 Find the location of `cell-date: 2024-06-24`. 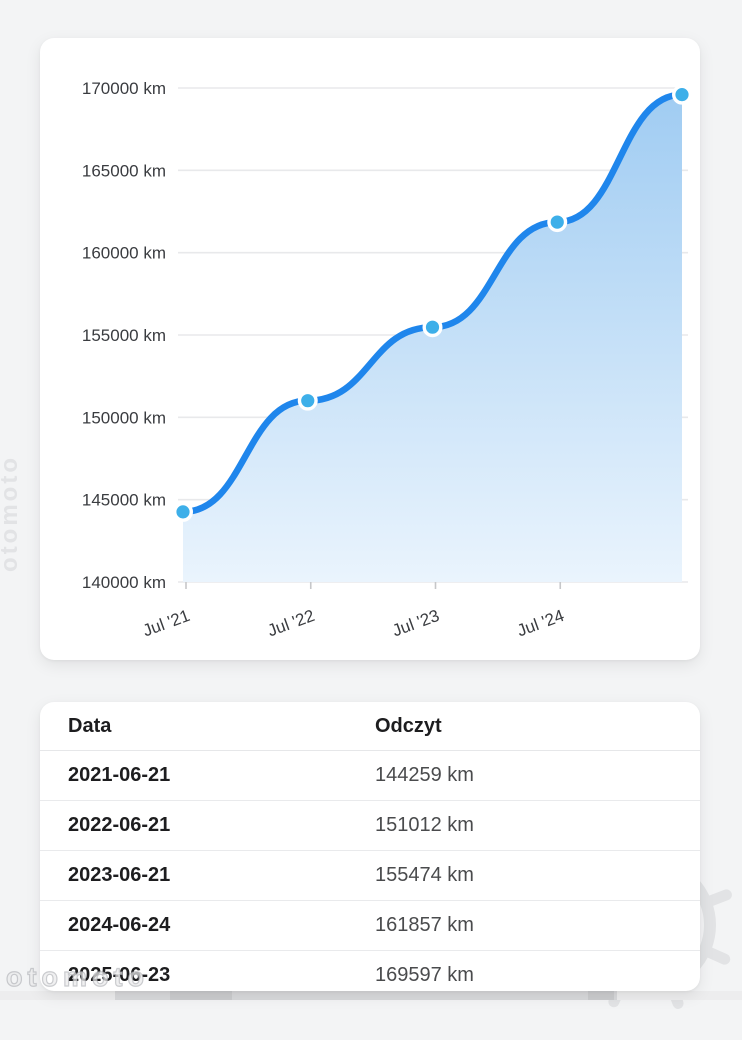

cell-date: 2024-06-24 is located at coordinates (119, 925).